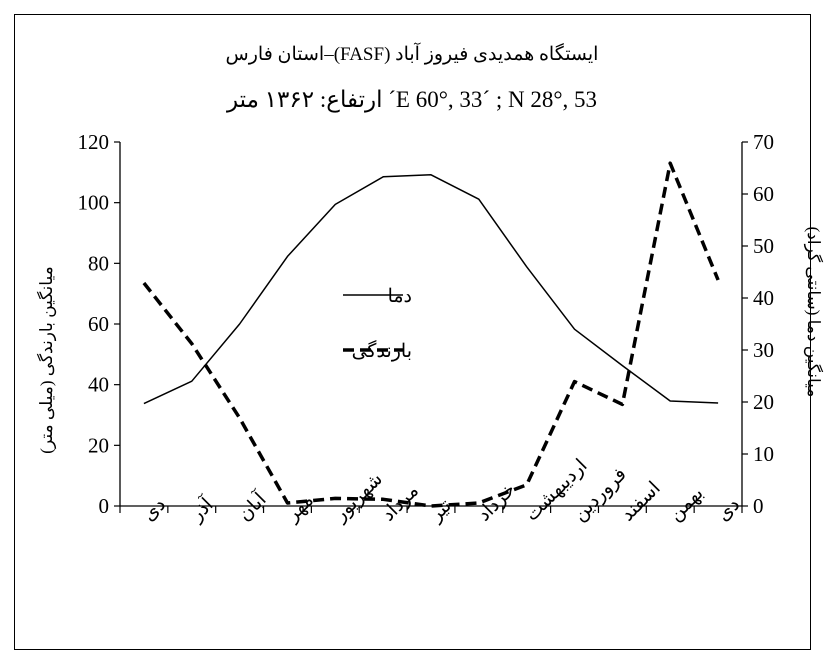 The image size is (825, 664). Describe the element at coordinates (46, 359) in the screenshot. I see `y-axis-left-label: میانگین بارندگی (میلی متر)` at that location.